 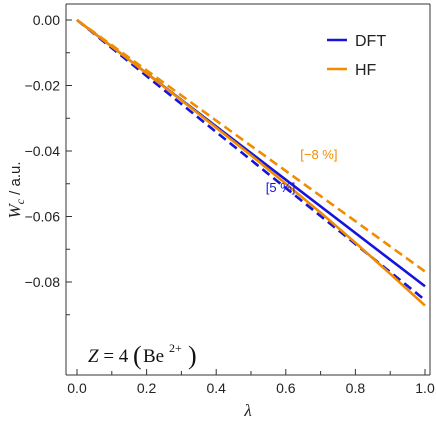 What do you see at coordinates (114, 356) in the screenshot?
I see `system-label-value: = 4` at bounding box center [114, 356].